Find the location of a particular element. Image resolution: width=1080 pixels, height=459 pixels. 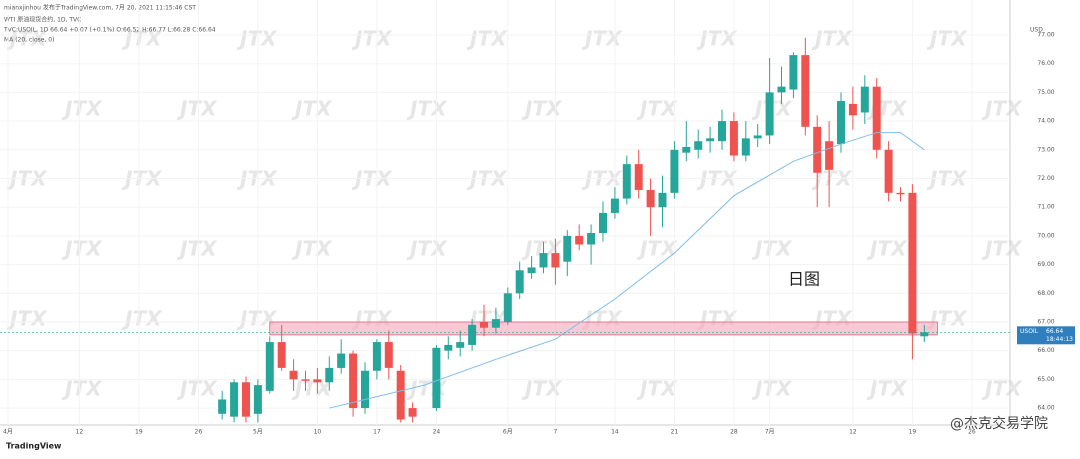

y-tick-label: 72.00 is located at coordinates (1045, 178).